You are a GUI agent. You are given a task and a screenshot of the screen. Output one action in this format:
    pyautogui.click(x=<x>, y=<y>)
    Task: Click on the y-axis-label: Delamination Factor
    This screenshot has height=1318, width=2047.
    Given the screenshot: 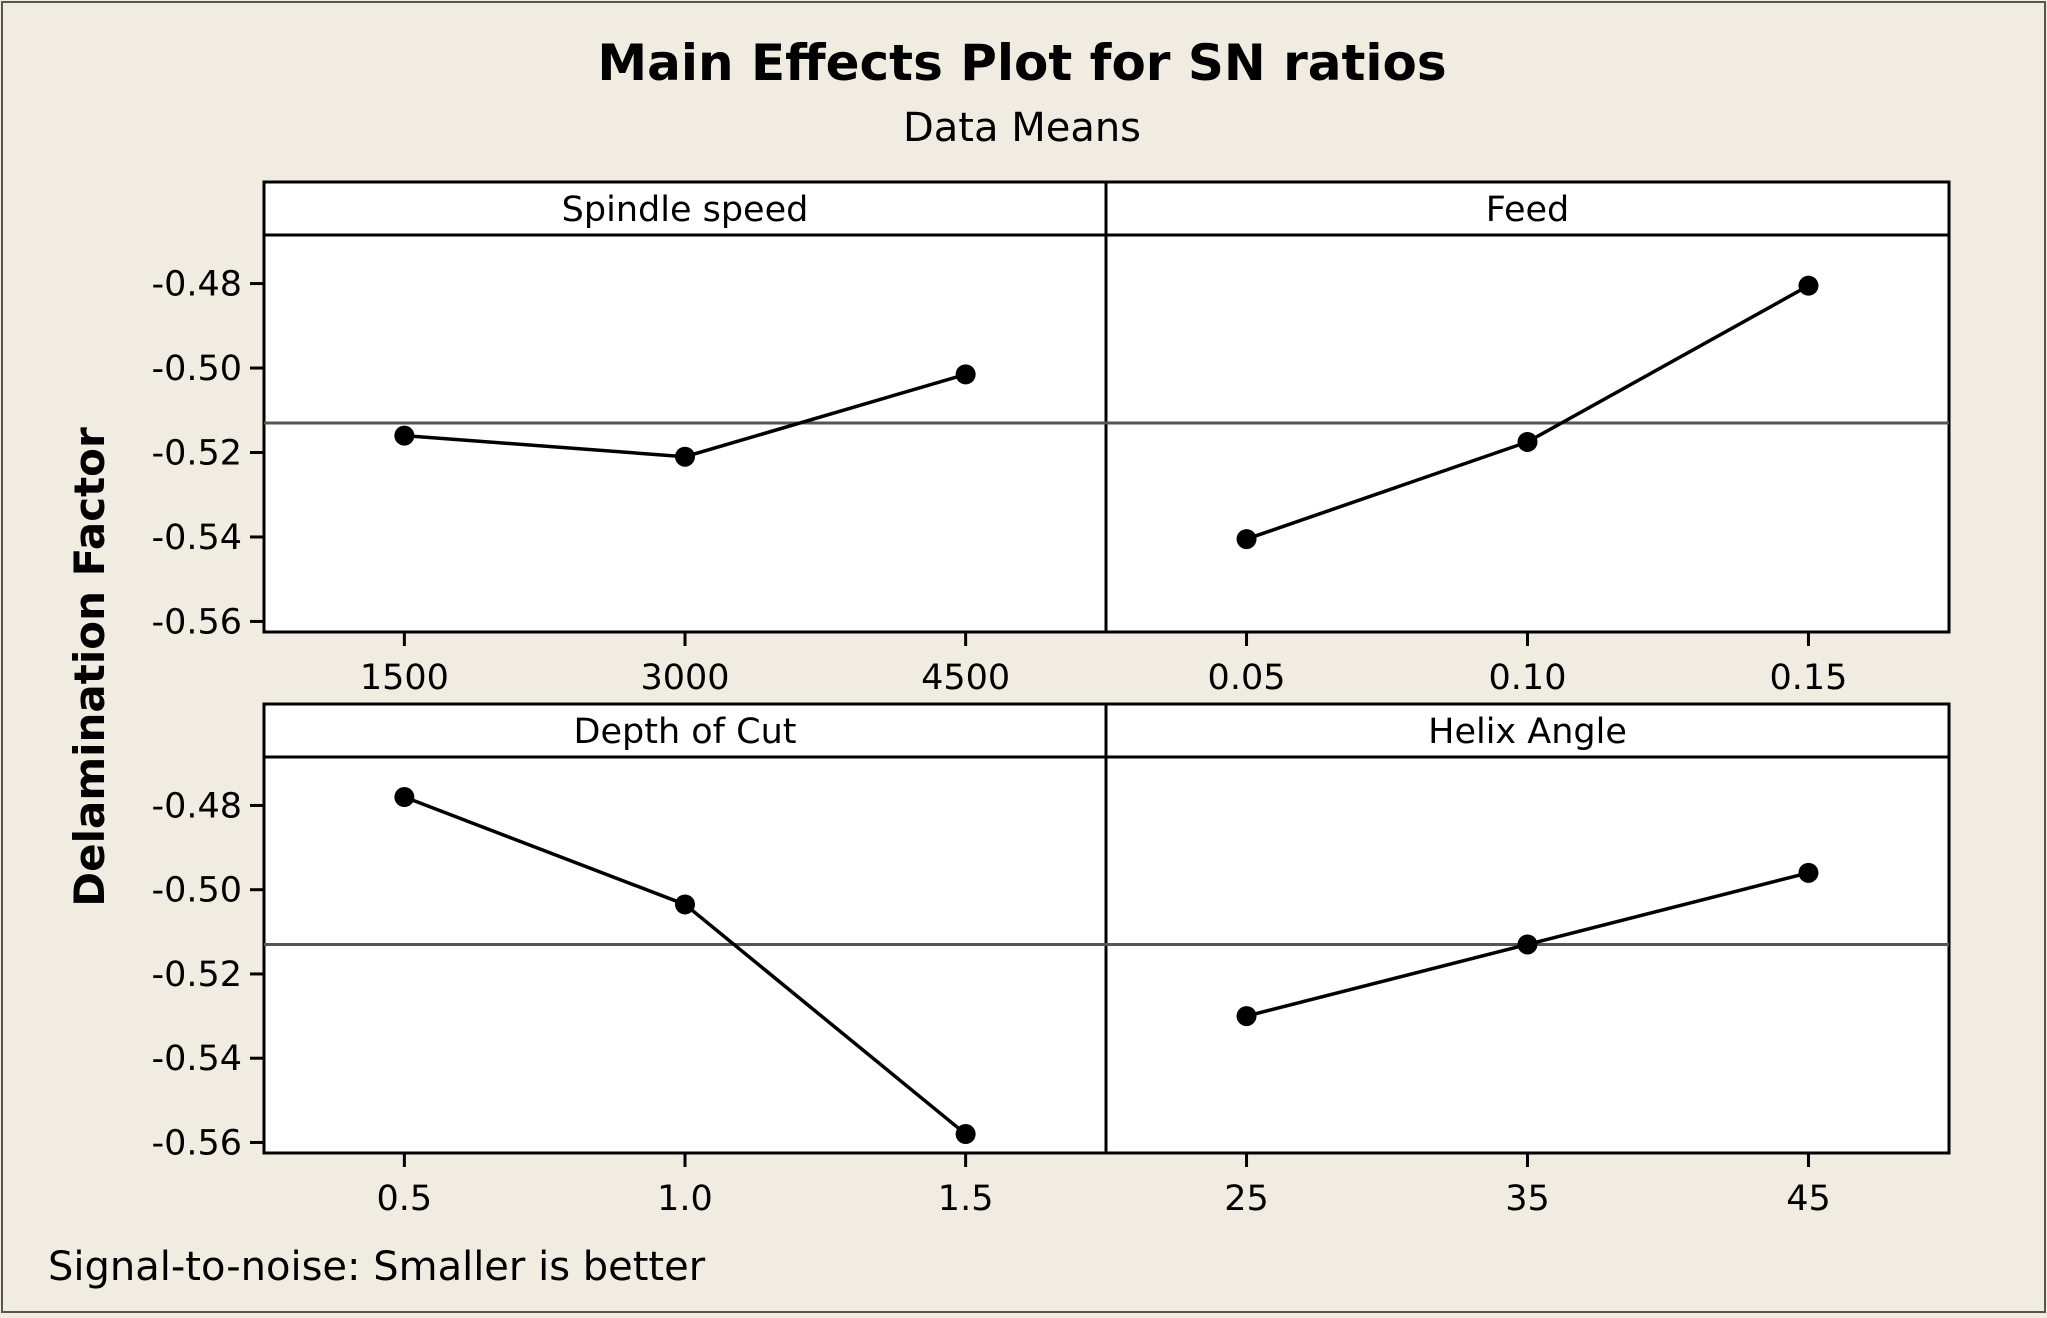 What is the action you would take?
    pyautogui.click(x=89, y=667)
    